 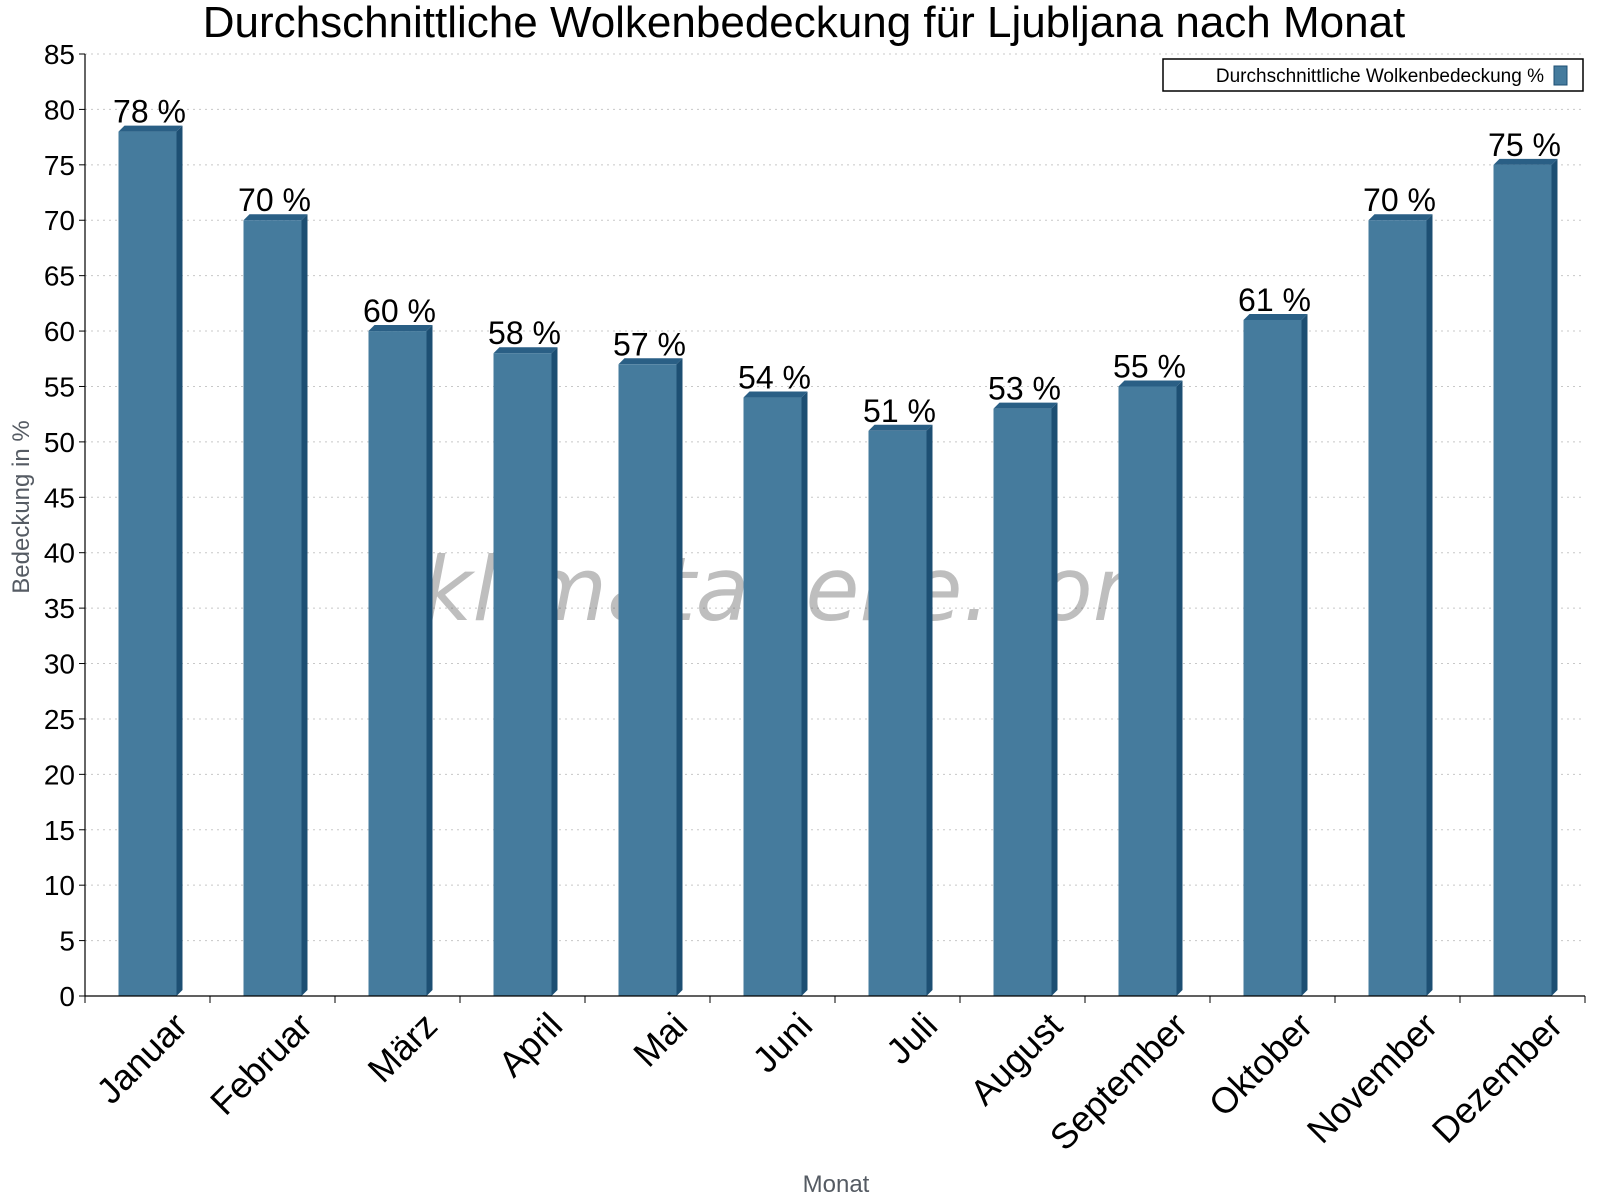 What do you see at coordinates (399, 311) in the screenshot?
I see `data-label: 60 %` at bounding box center [399, 311].